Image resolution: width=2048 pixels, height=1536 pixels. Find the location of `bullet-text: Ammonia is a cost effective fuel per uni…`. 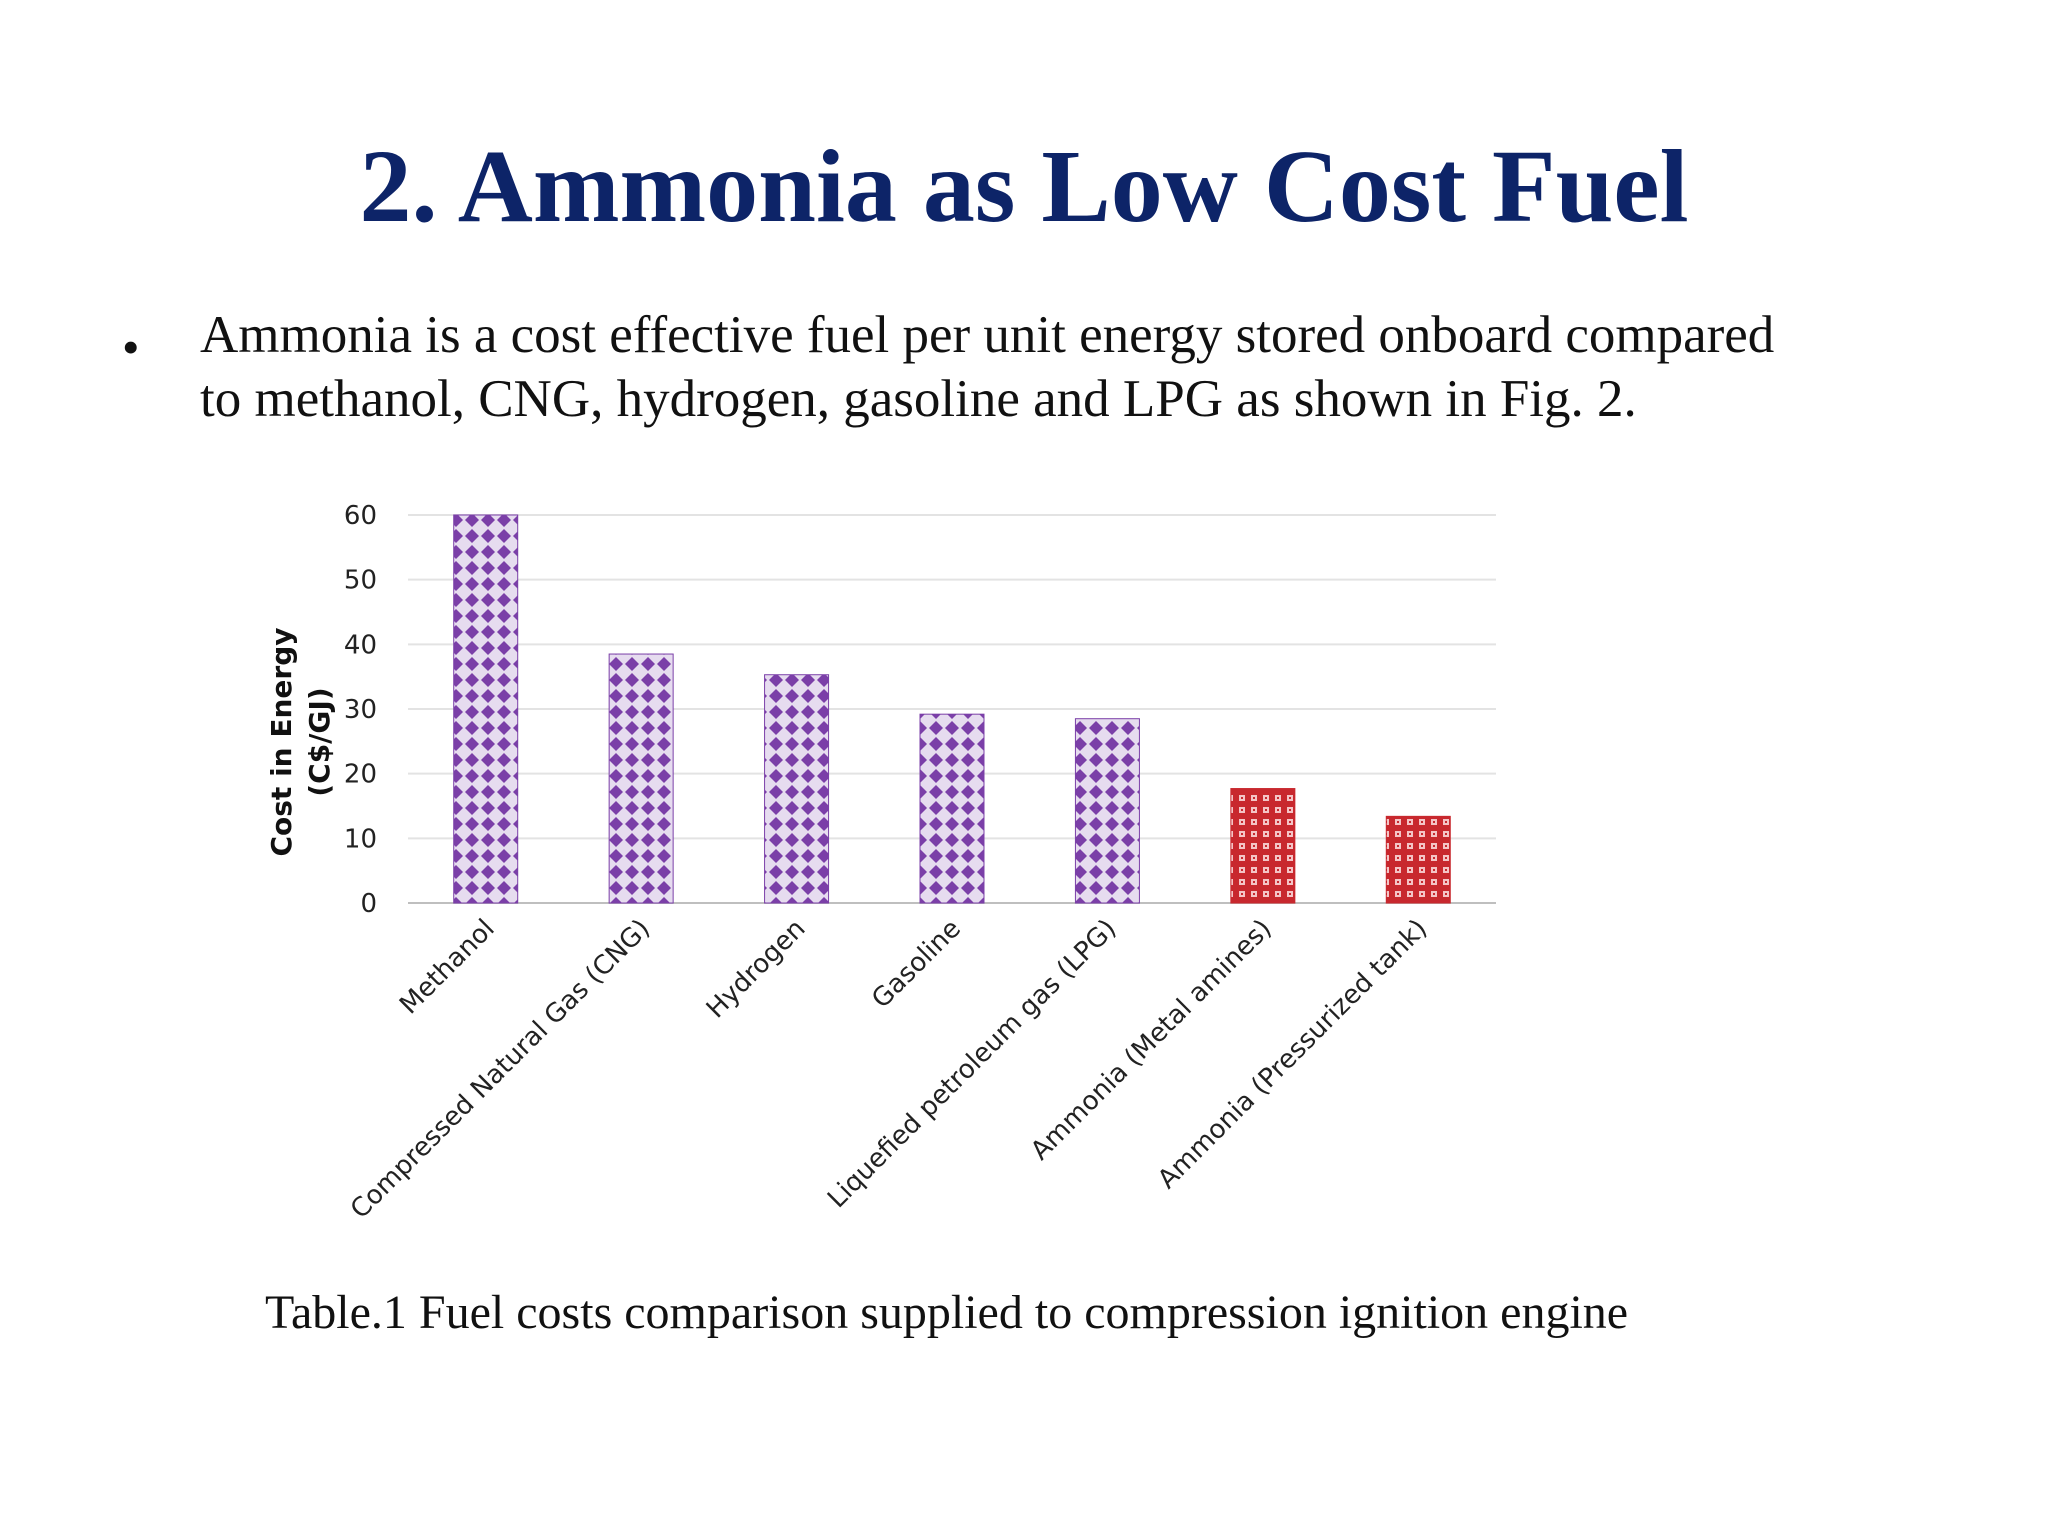

bullet-text: Ammonia is a cost effective fuel per uni… is located at coordinates (1080, 367).